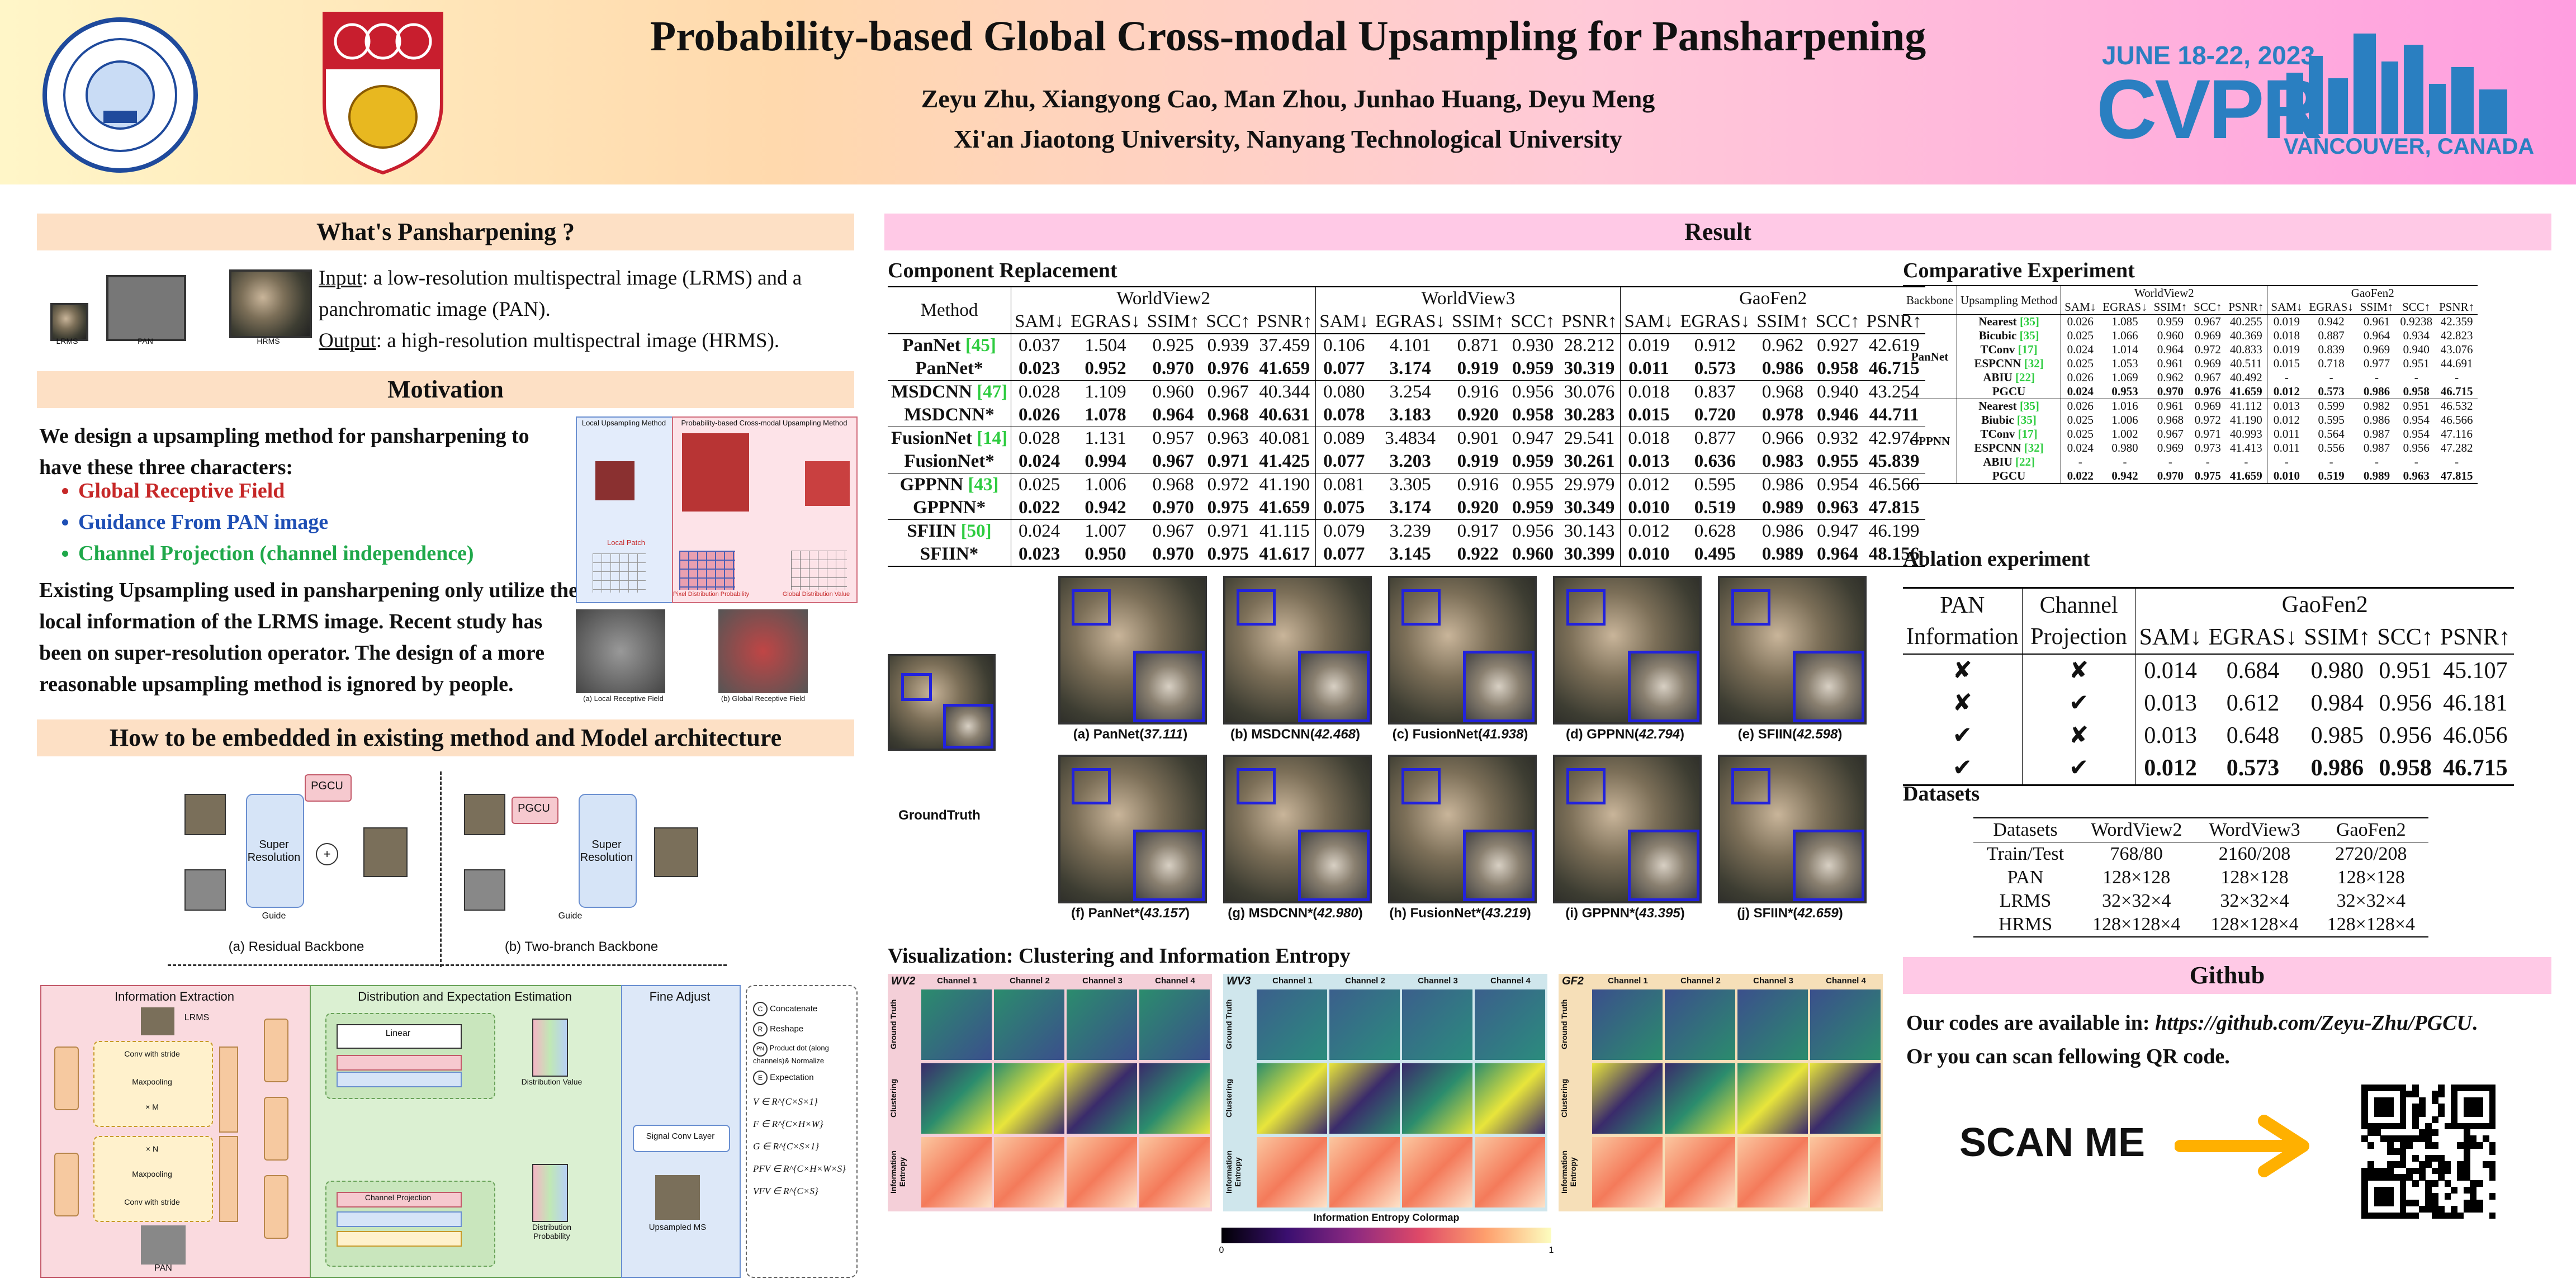 This screenshot has width=2576, height=1288. I want to click on formula-vfv: VFV ∈ R^{C×S}, so click(786, 1191).